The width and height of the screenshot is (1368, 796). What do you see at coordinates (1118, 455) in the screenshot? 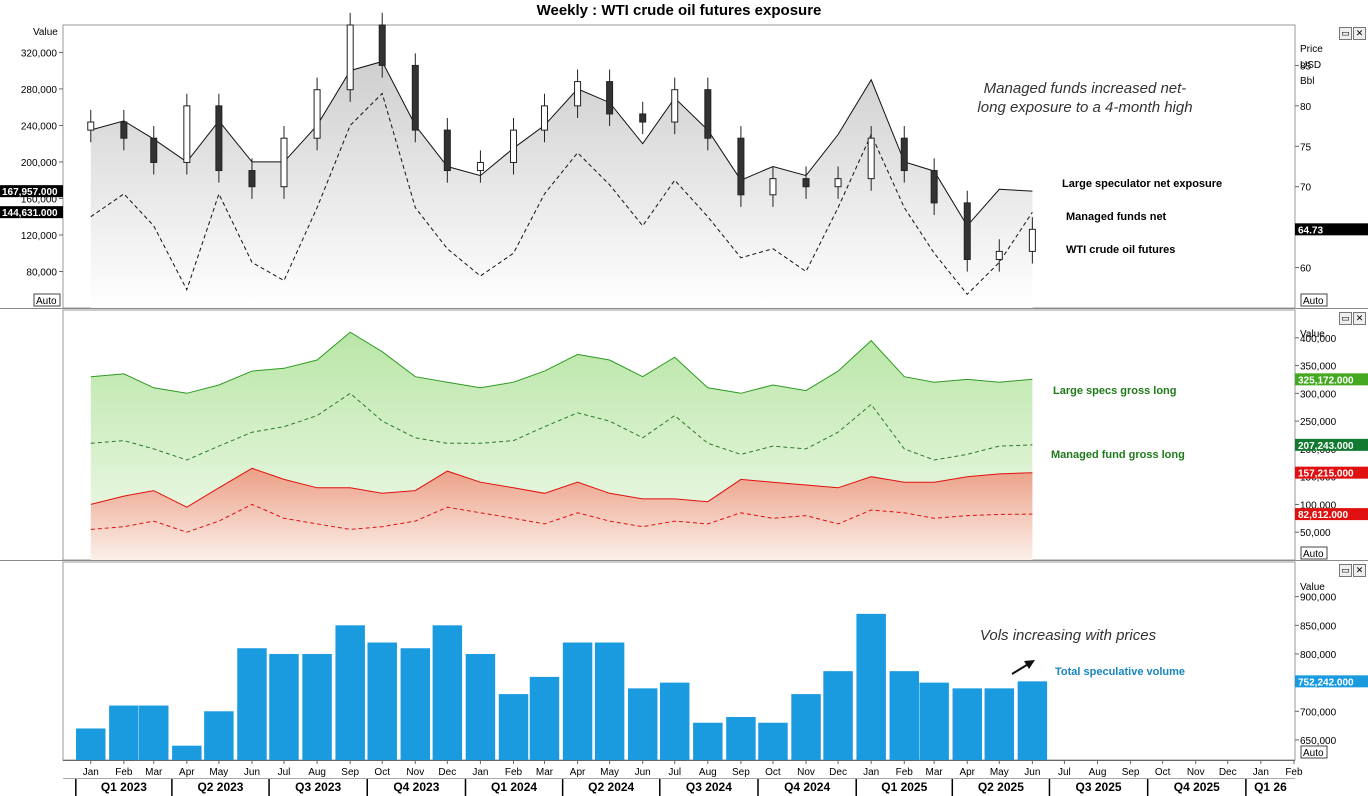
I see `label-managed-fund-gross-long: Managed fund gross long` at bounding box center [1118, 455].